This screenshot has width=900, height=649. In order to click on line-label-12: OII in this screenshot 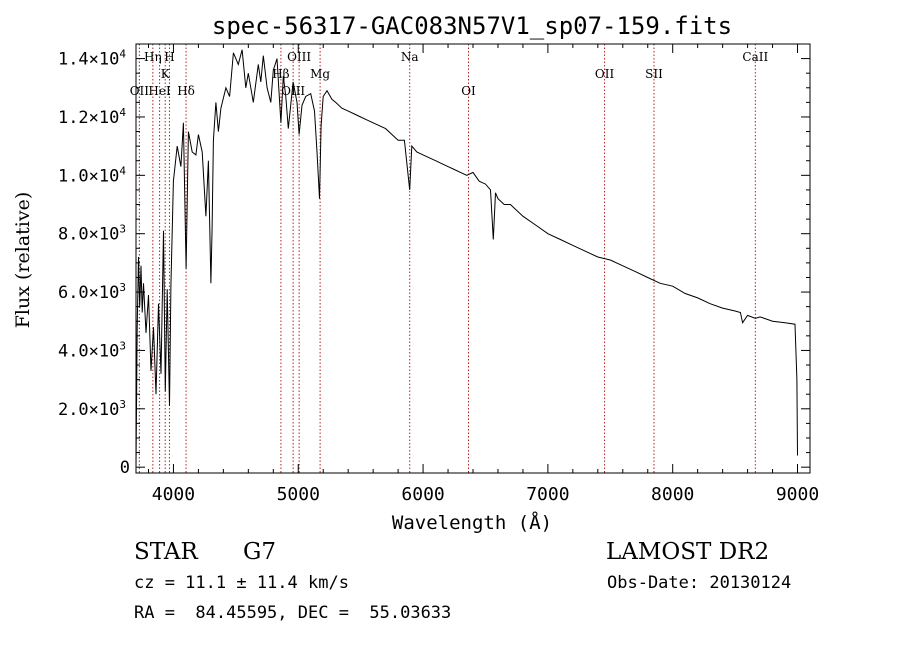, I will do `click(605, 74)`.